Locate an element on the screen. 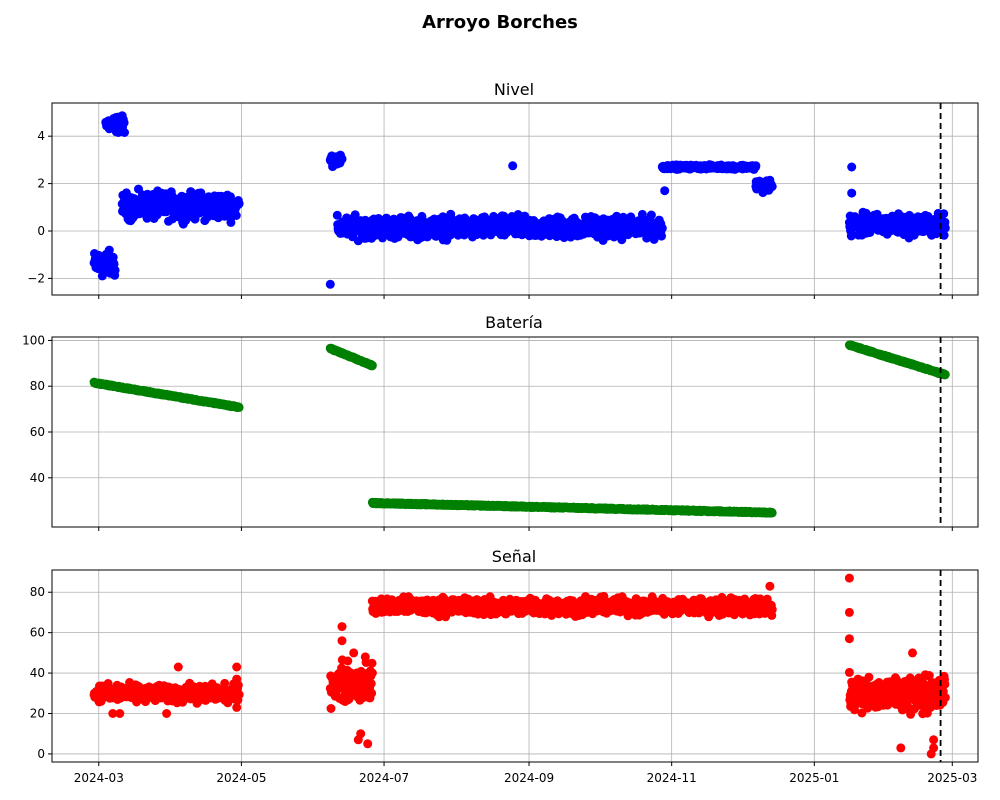 This screenshot has height=800, width=1000. figure-title: Arroyo Borches is located at coordinates (500, 22).